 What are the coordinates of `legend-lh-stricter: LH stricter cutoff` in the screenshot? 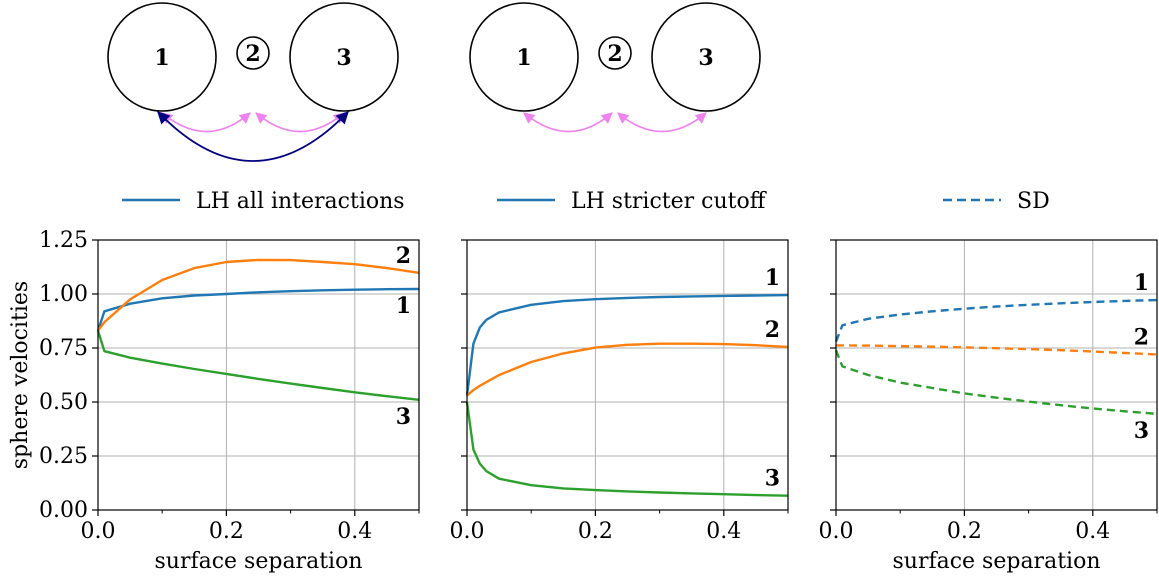 It's located at (632, 201).